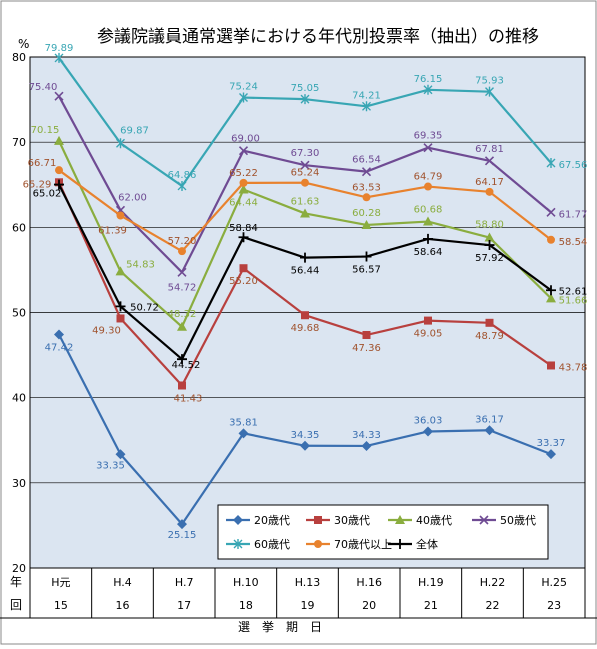  I want to click on data-label: 75.05, so click(305, 88).